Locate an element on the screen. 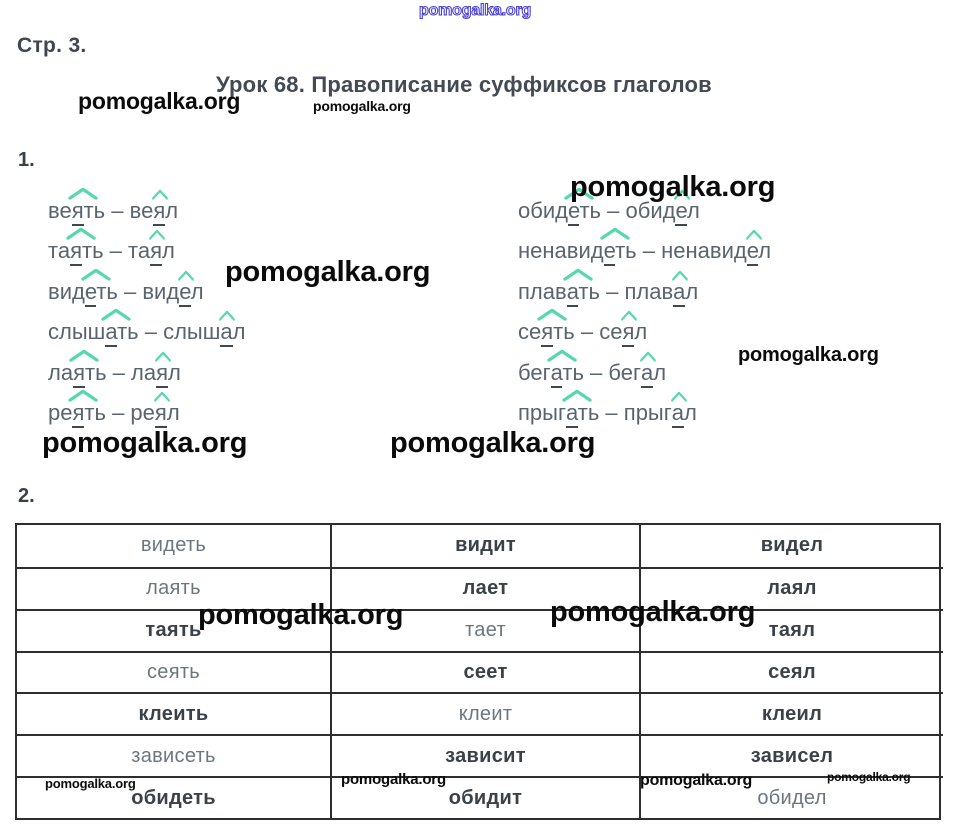 The height and width of the screenshot is (832, 954). table-cell: лает is located at coordinates (484, 587).